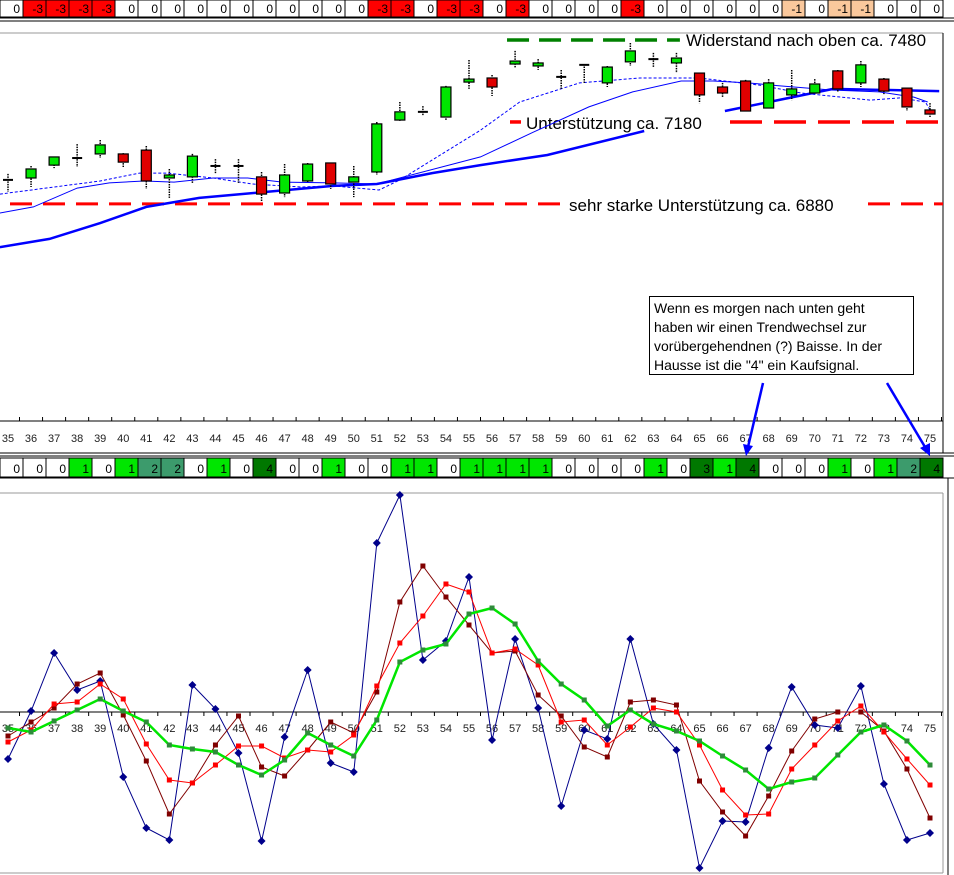  Describe the element at coordinates (701, 205) in the screenshot. I see `strong-support-label: sehr starke Unterstützung ca. 6880` at that location.